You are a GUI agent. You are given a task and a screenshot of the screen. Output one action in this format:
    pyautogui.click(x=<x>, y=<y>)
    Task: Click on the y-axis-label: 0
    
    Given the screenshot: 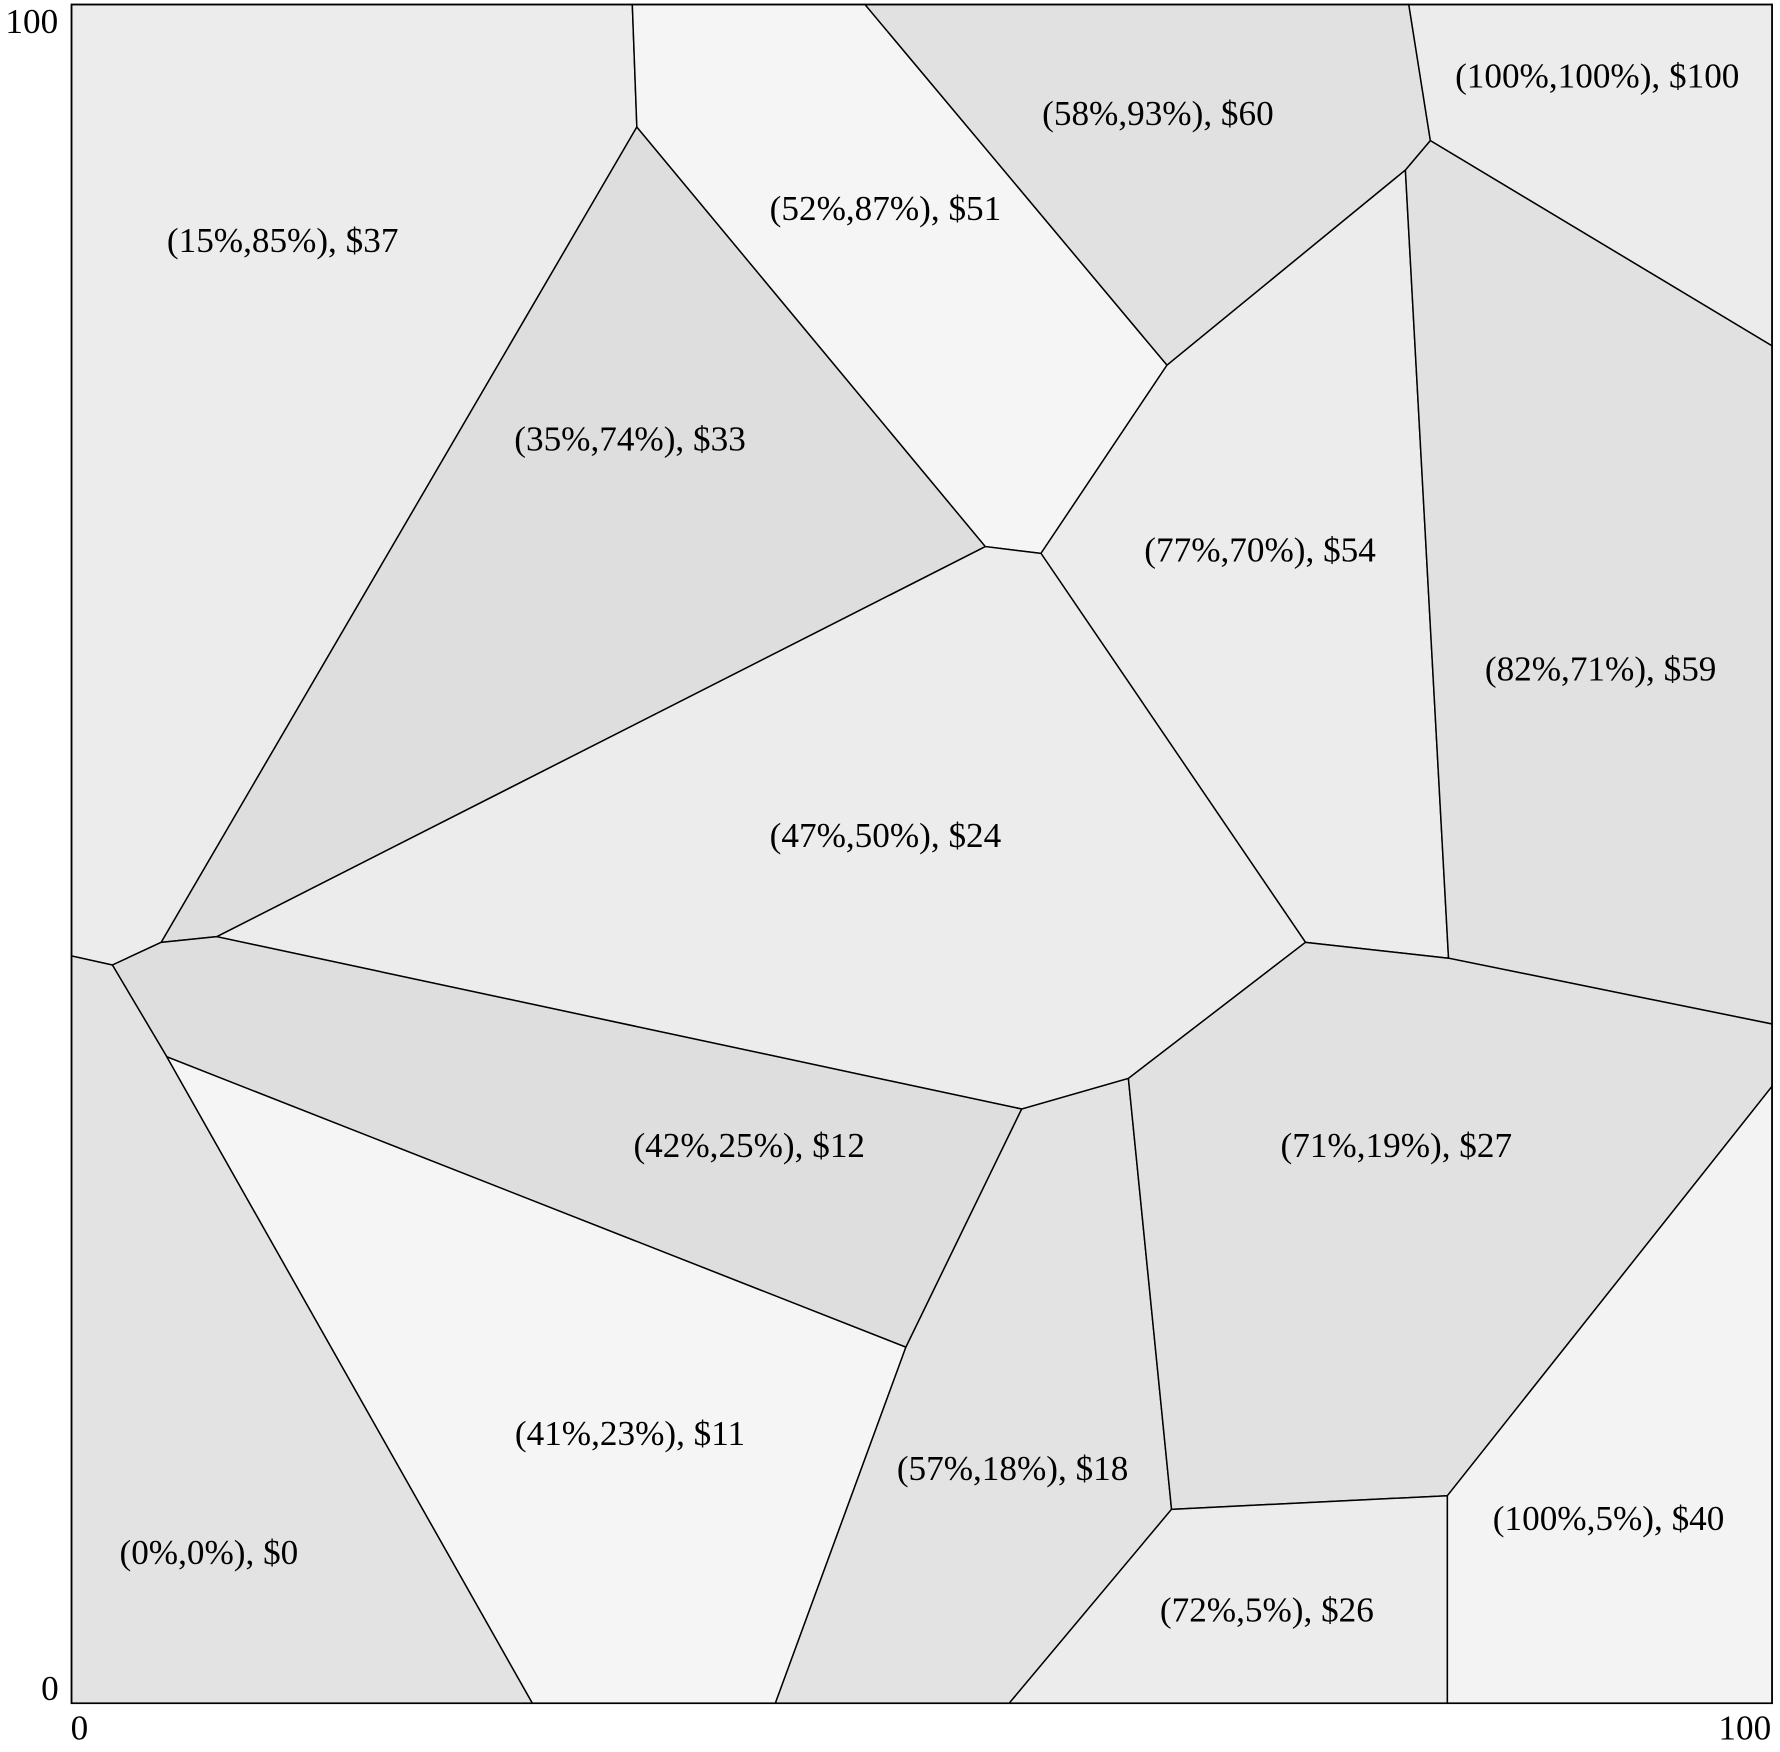 What is the action you would take?
    pyautogui.click(x=50, y=1688)
    